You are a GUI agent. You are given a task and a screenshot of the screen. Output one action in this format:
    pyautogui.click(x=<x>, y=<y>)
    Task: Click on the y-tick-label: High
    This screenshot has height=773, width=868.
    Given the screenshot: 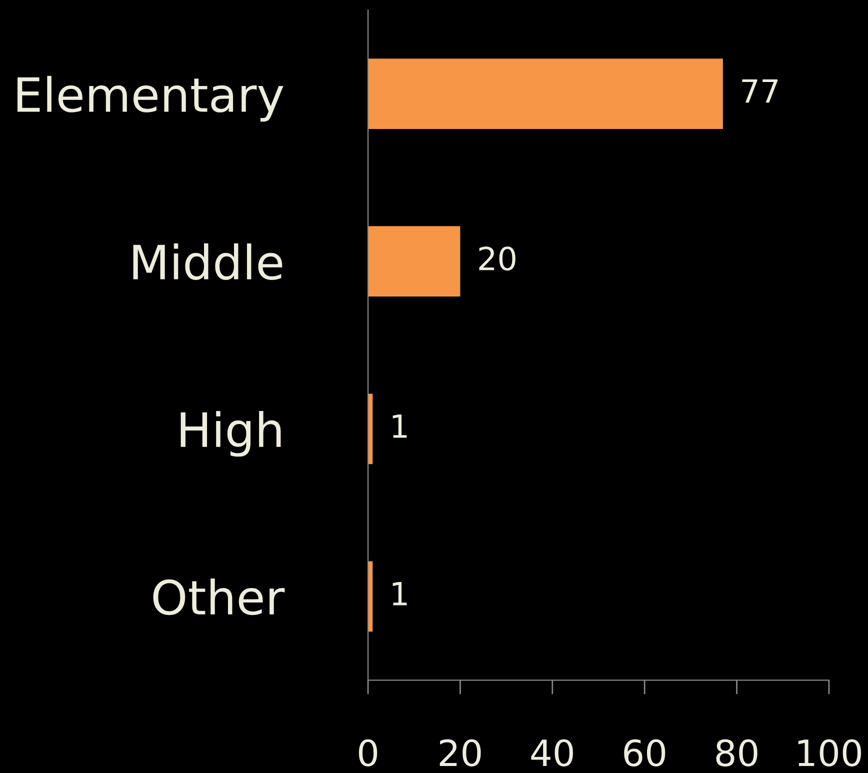 What is the action you would take?
    pyautogui.click(x=230, y=433)
    